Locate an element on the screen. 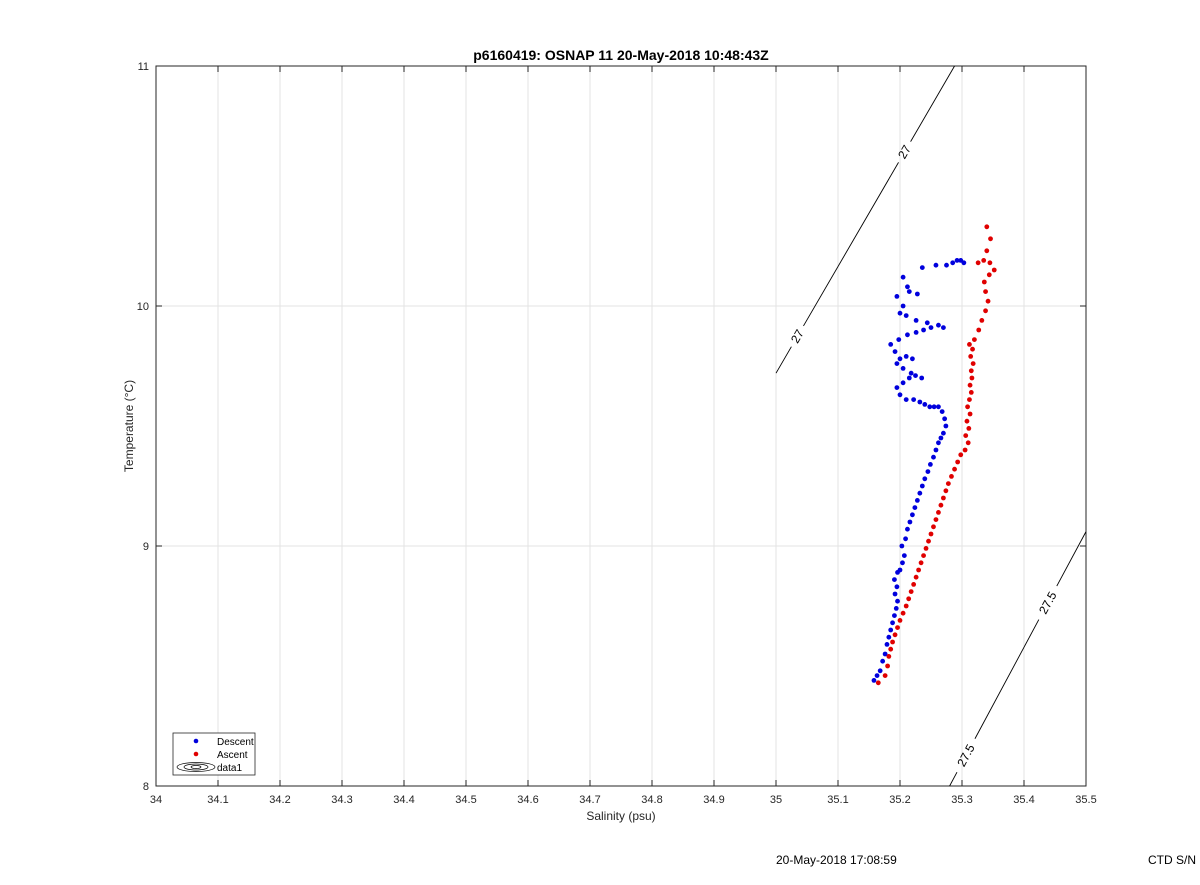 The width and height of the screenshot is (1200, 885). series-ascent is located at coordinates (936, 455).